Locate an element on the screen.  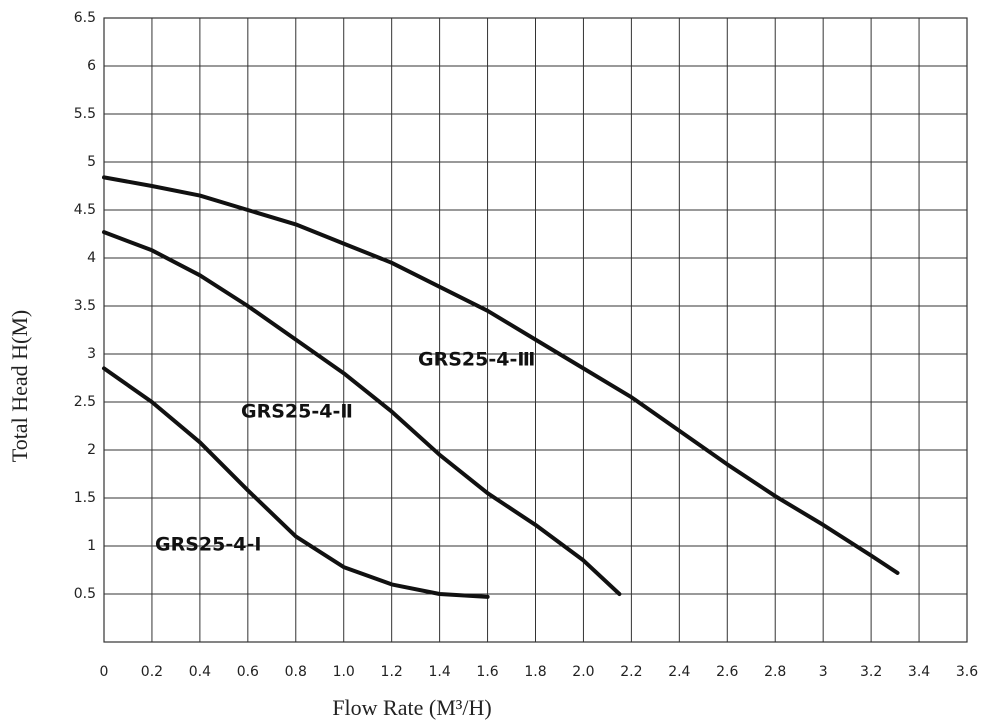
y-tick-label: 6 is located at coordinates (91, 66).